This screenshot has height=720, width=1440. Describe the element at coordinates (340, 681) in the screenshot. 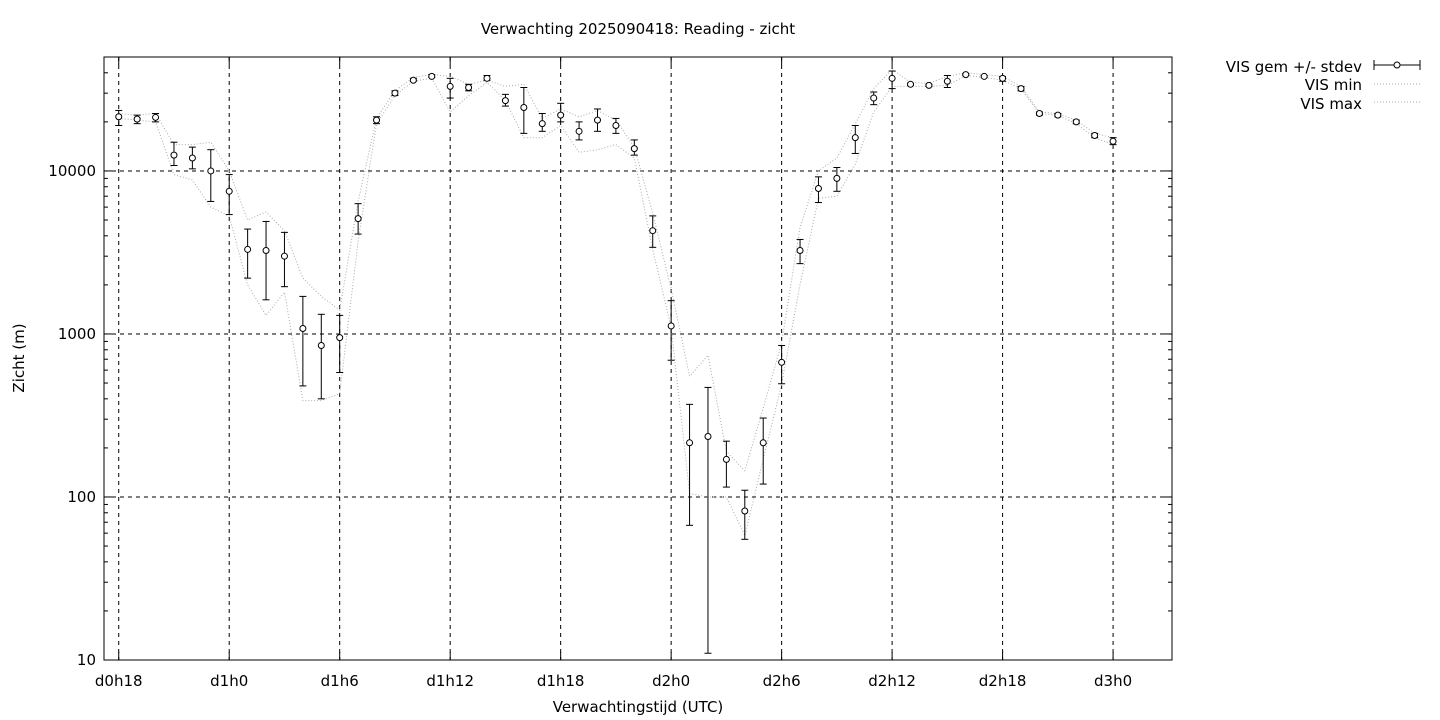

I see `x-tick-label: d1h6` at that location.